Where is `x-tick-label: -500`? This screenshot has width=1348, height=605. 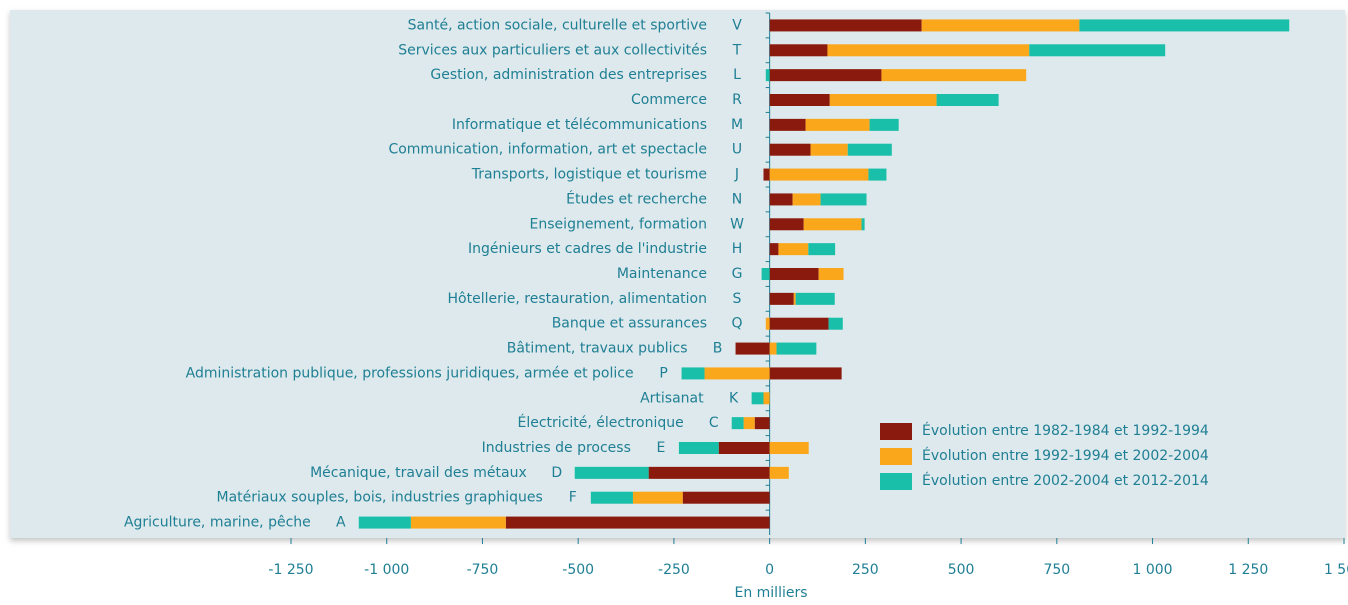 x-tick-label: -500 is located at coordinates (578, 570).